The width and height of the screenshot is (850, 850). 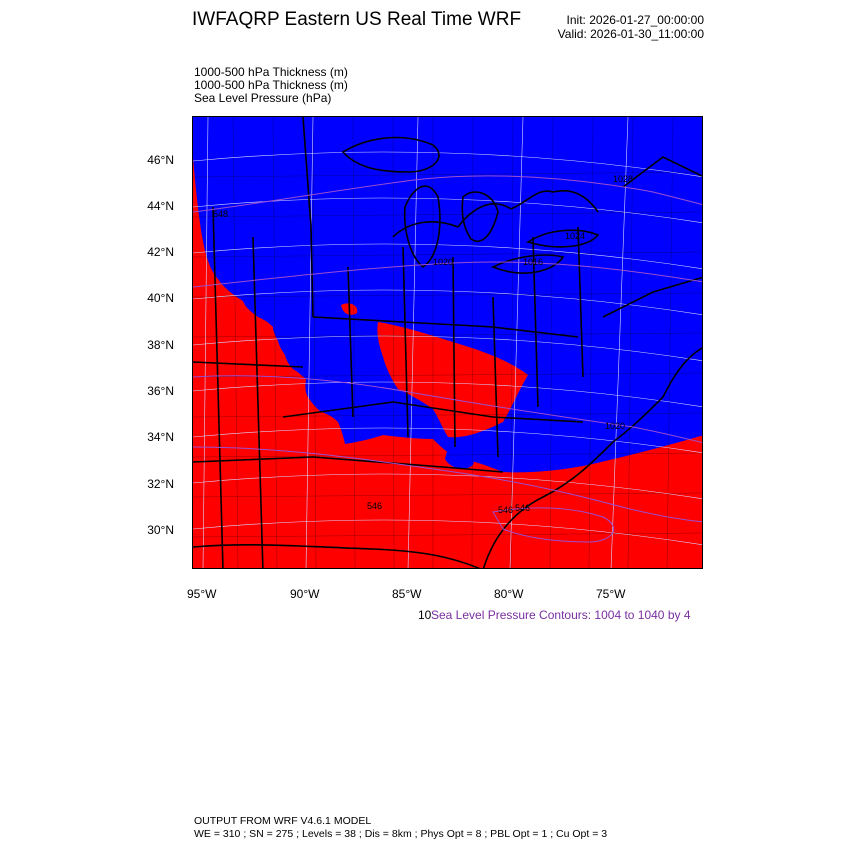 I want to click on cold-pocket-south, so click(x=459, y=457).